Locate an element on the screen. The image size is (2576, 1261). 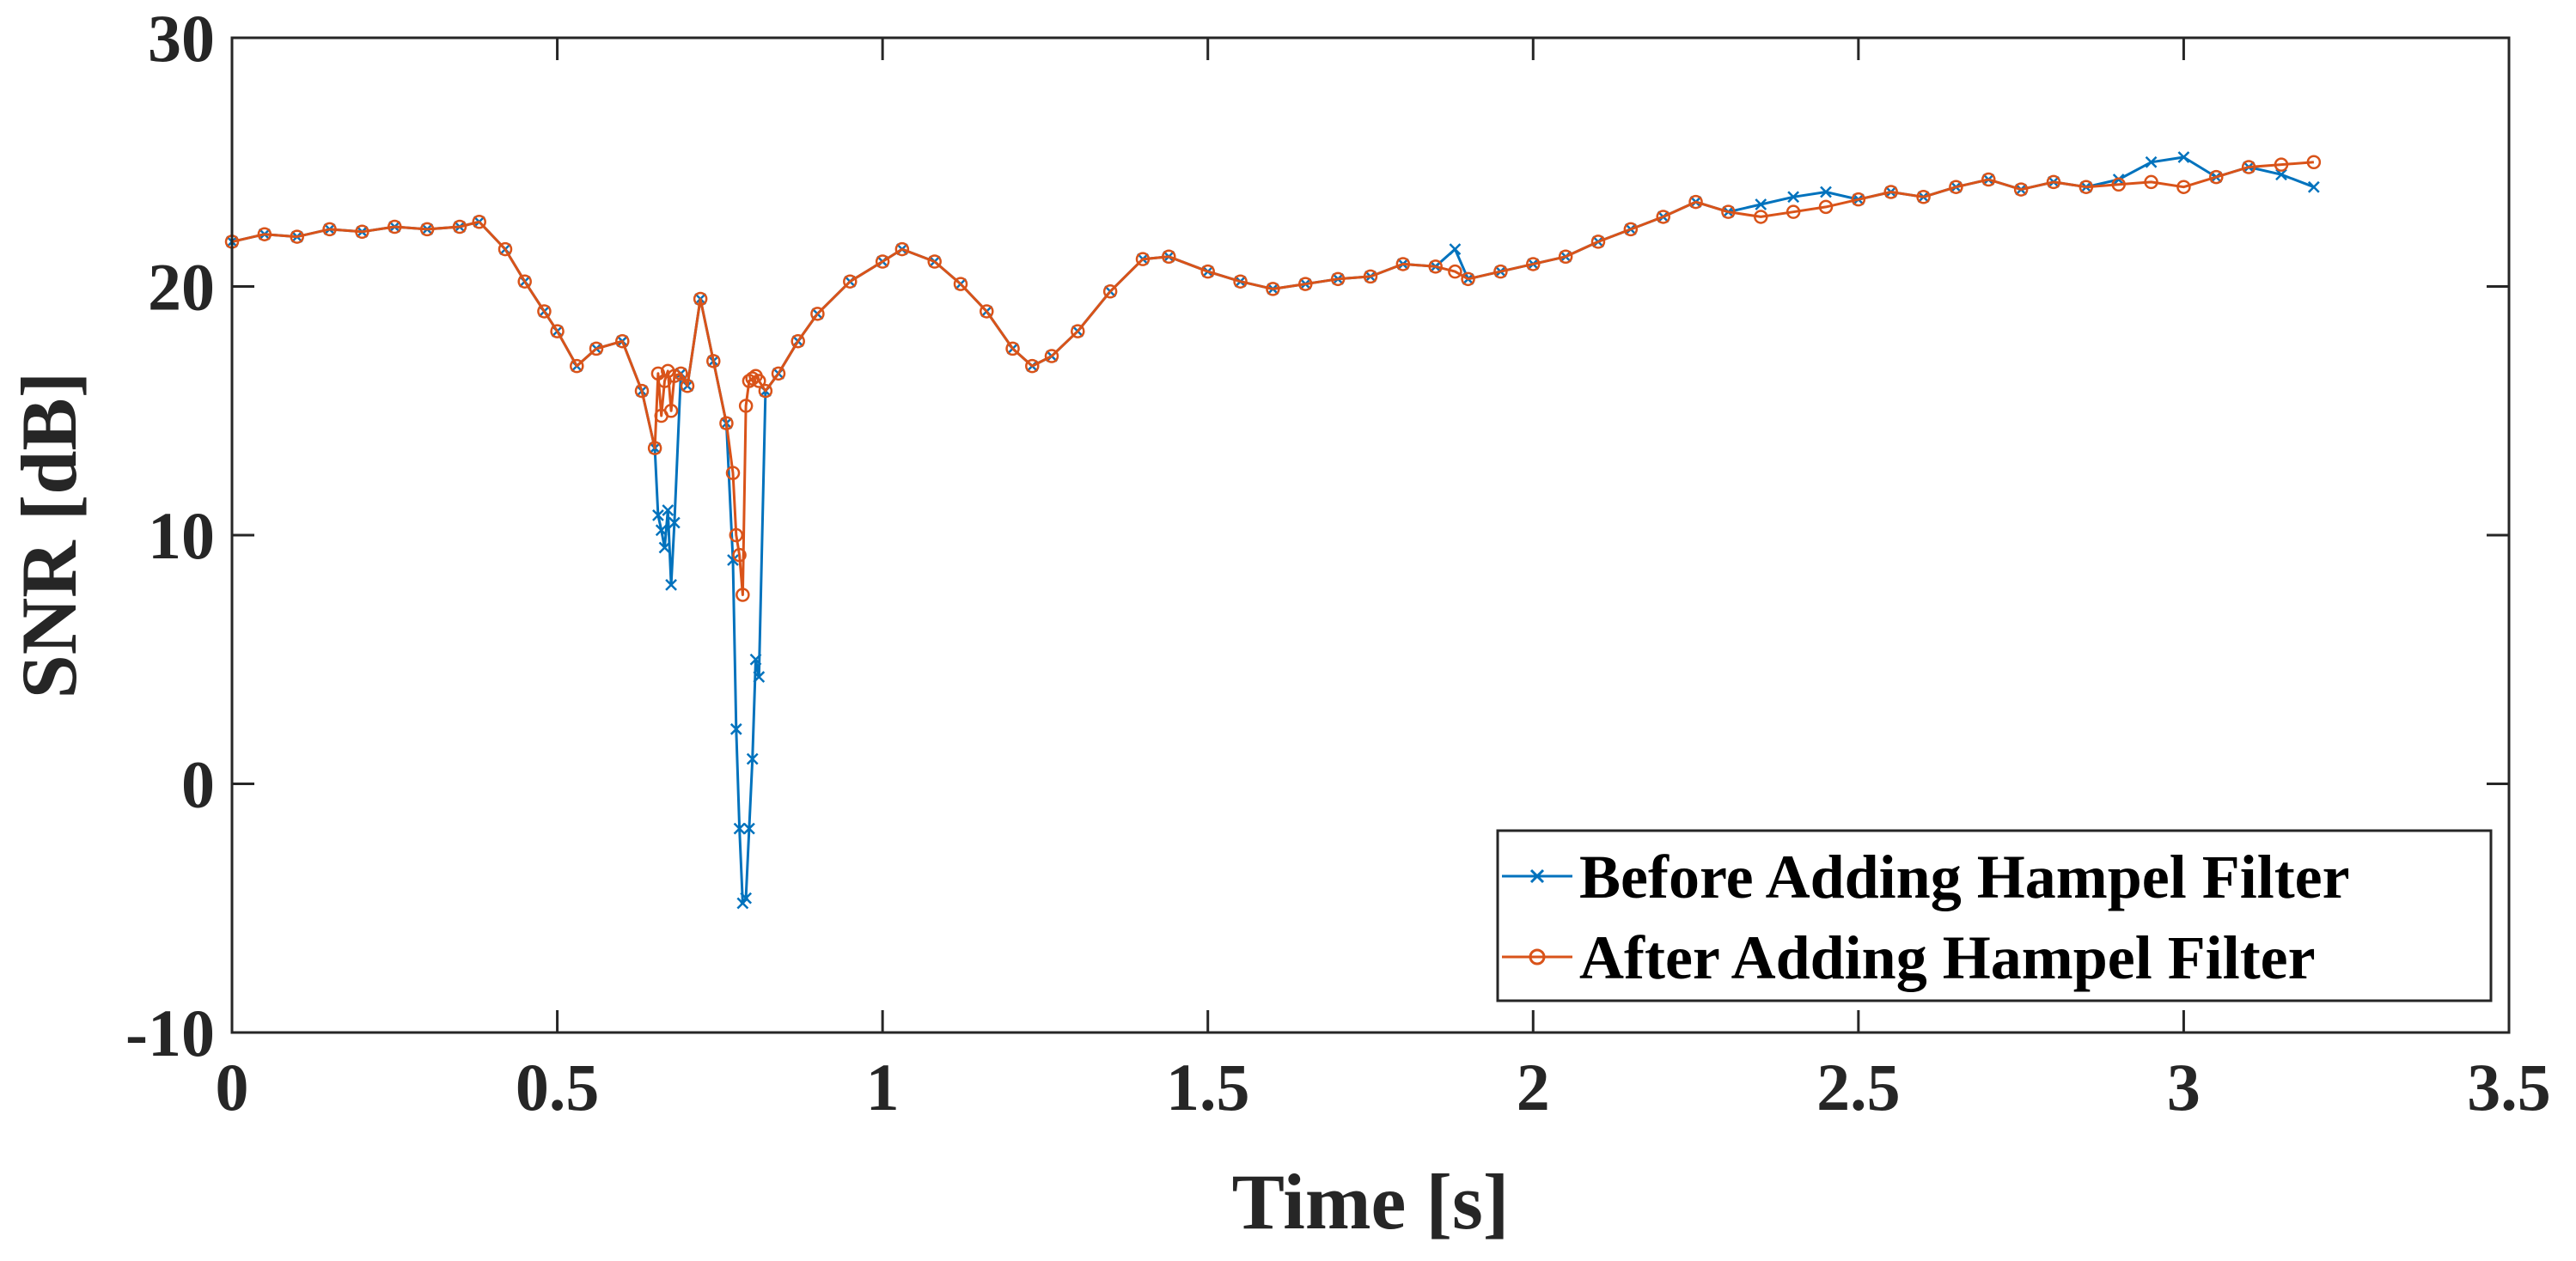
y-axis-label: SNR [dB] is located at coordinates (49, 536).